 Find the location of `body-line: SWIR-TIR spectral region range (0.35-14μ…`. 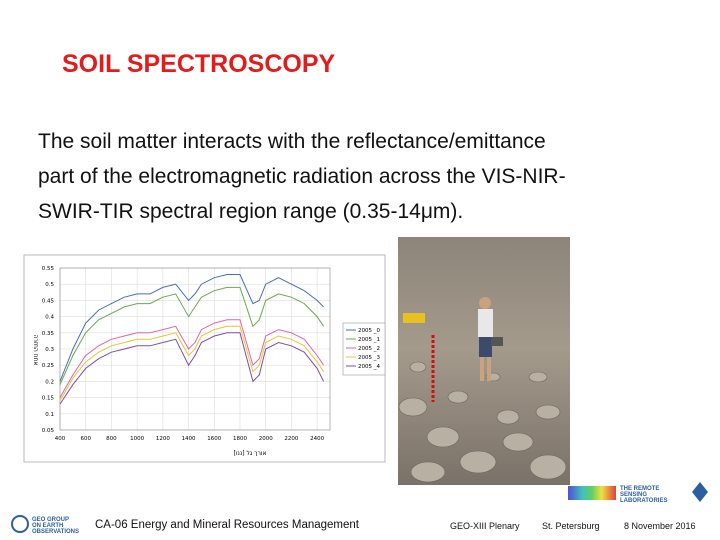

body-line: SWIR-TIR spectral region range (0.35-14μ… is located at coordinates (251, 211).